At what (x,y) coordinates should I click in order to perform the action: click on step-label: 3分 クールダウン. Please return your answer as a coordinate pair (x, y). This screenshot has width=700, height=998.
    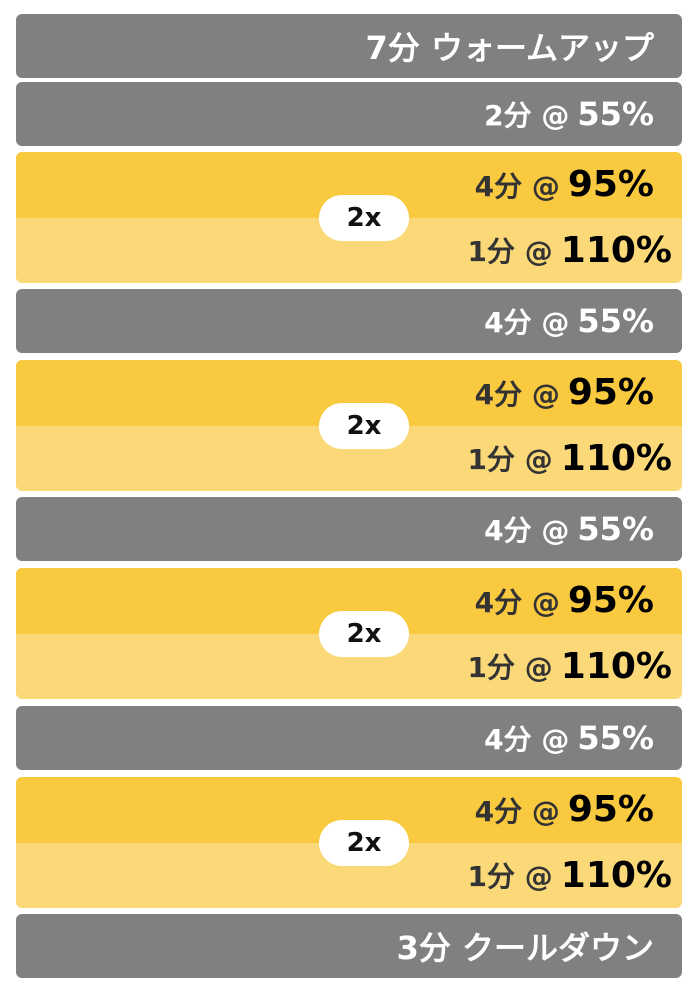
    Looking at the image, I should click on (525, 948).